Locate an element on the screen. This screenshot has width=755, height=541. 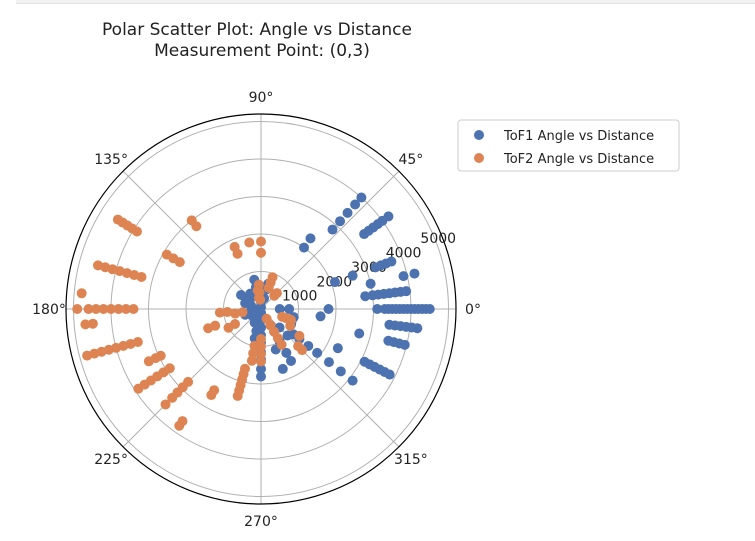
legend-marker-tof2 is located at coordinates (479, 158).